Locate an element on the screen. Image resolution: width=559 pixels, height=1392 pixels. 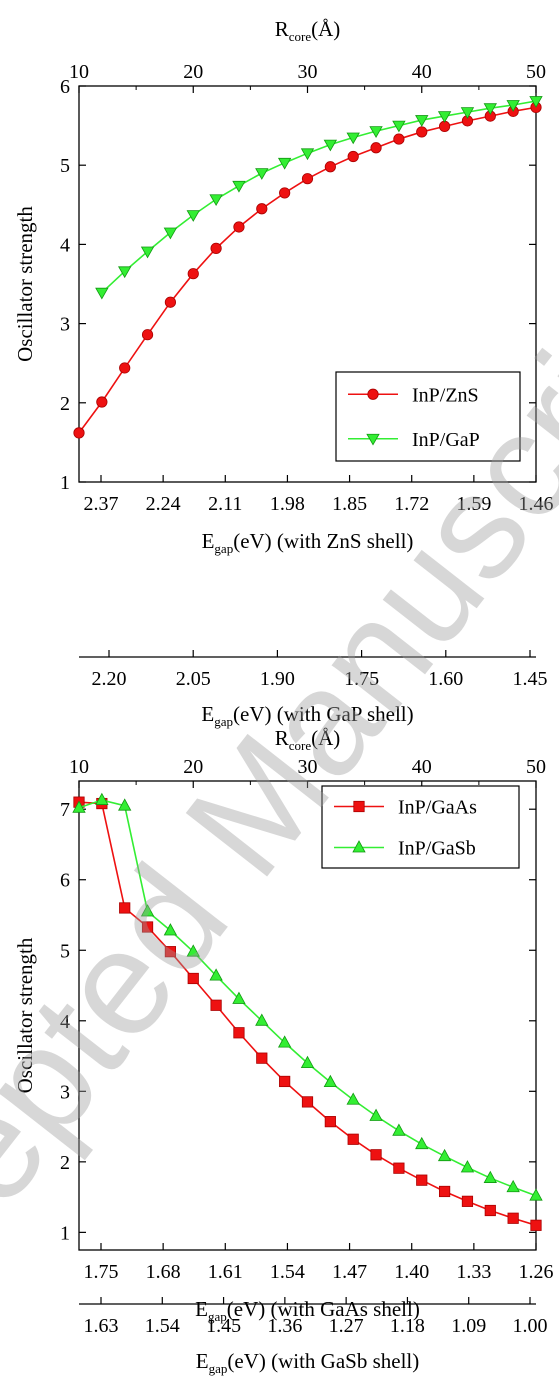
bottom-tick-label: 1.68 is located at coordinates (163, 1272).